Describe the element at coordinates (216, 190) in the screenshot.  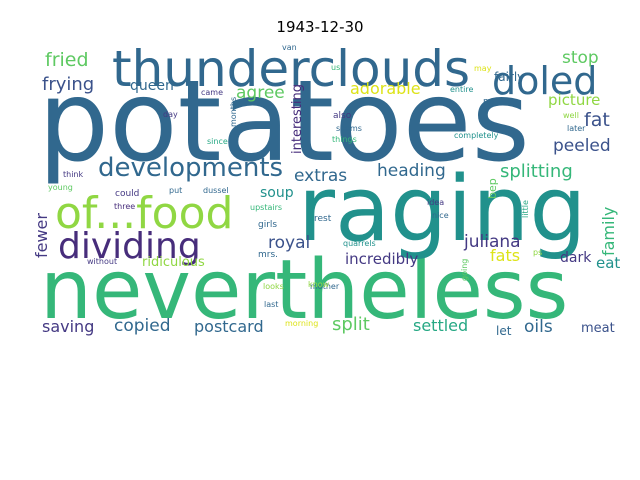
I see `word-dussel-59: dussel` at that location.